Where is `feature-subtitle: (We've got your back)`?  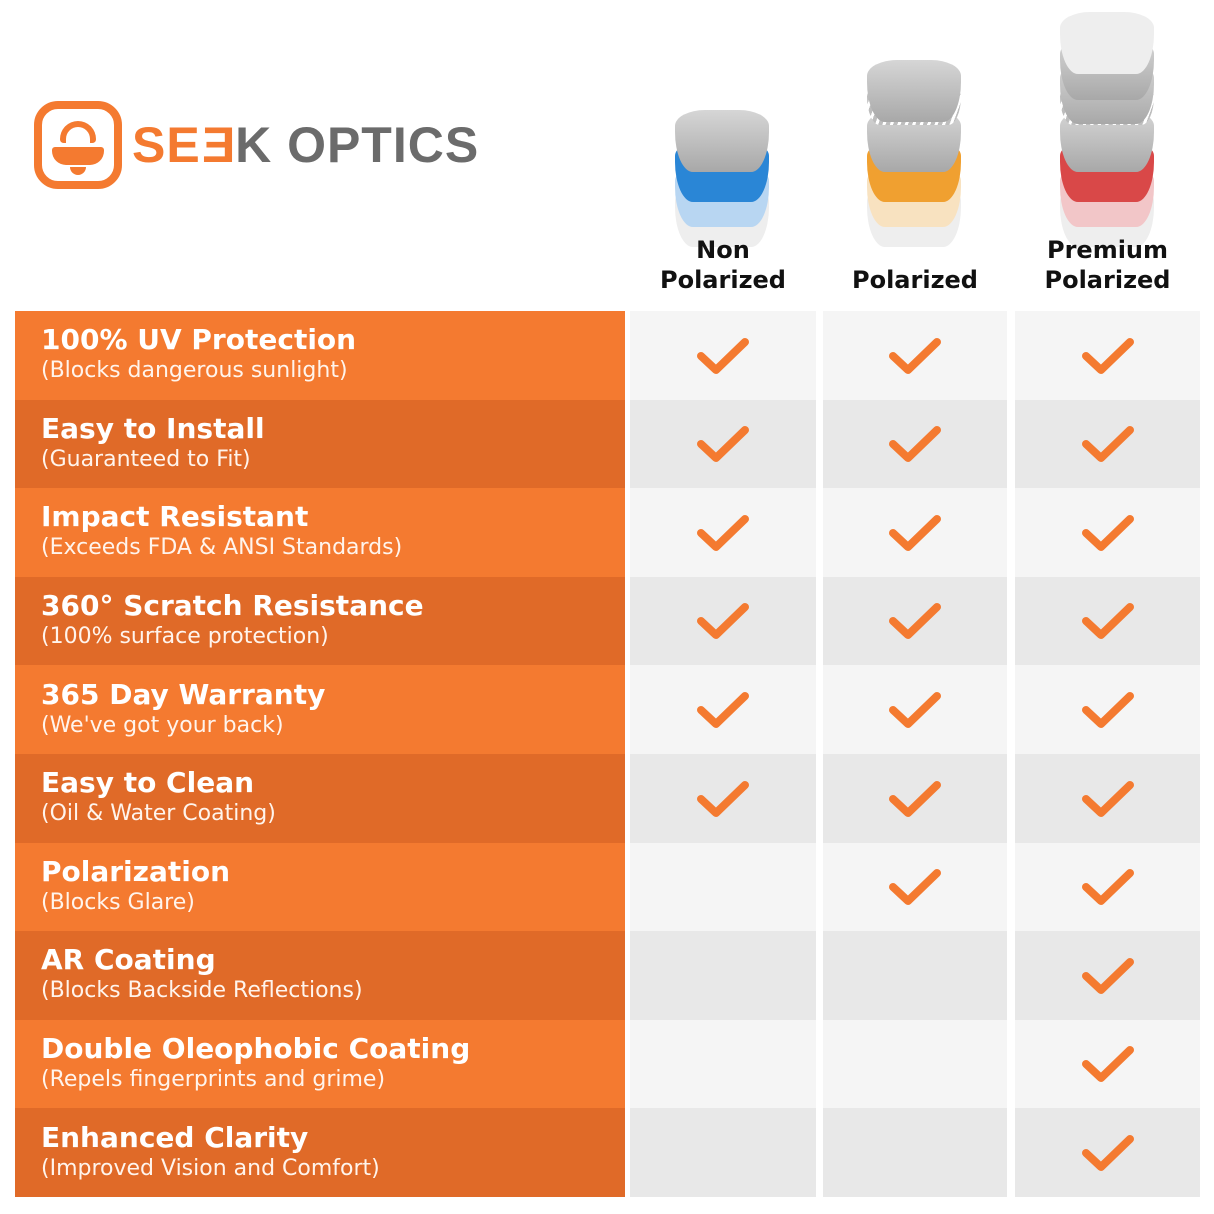
feature-subtitle: (We've got your back) is located at coordinates (162, 725).